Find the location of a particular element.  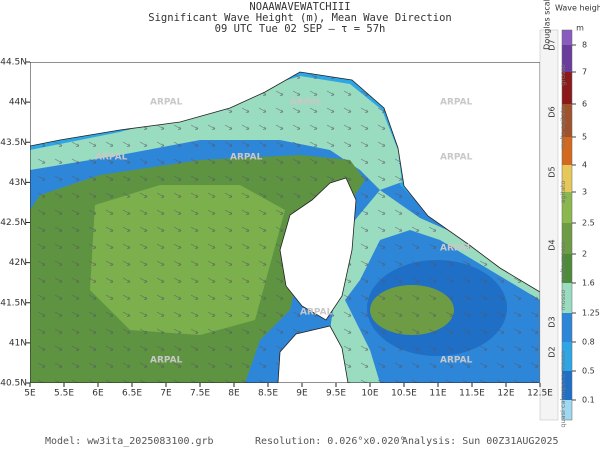

lon-label: 10E is located at coordinates (369, 394).